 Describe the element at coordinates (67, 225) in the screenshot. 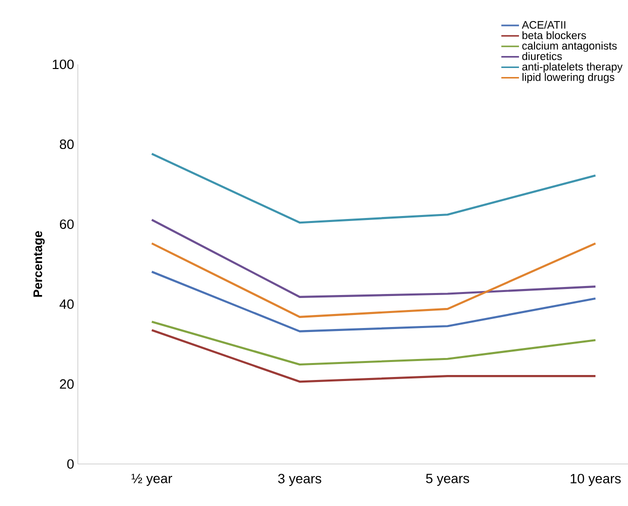

I see `y-tick-label: 60` at that location.